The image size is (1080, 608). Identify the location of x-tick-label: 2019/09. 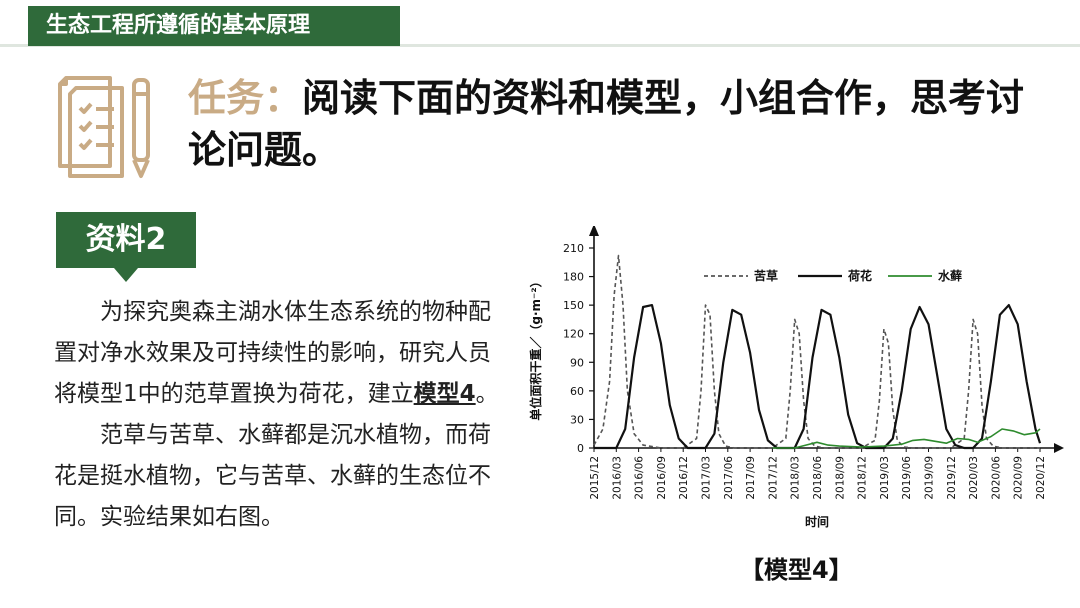
(930, 478).